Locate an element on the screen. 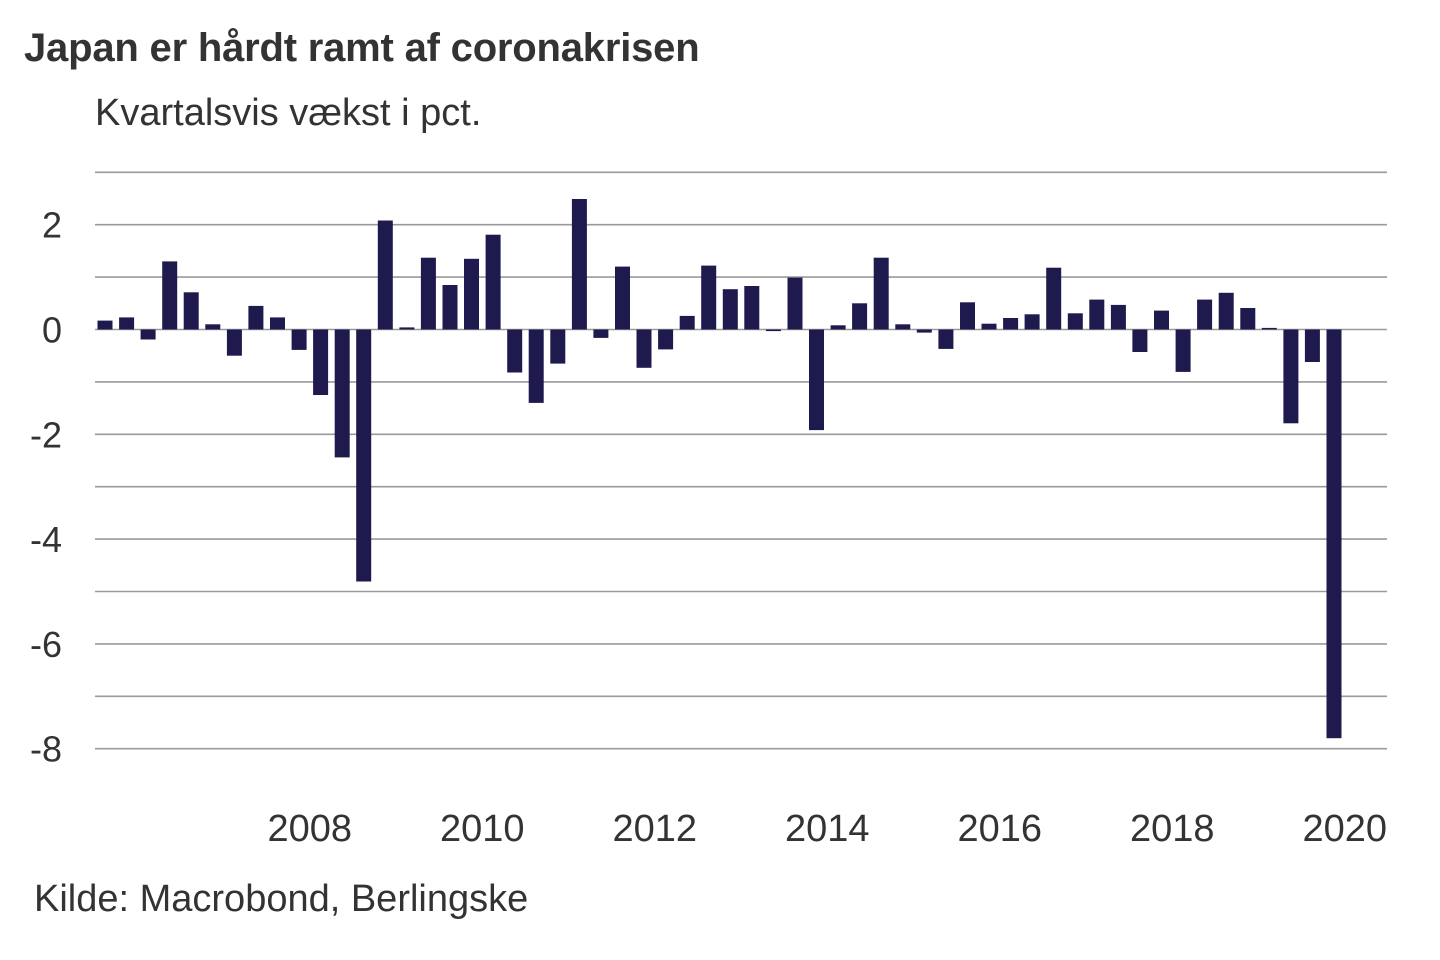 This screenshot has height=960, width=1440. bar-2015Q3 is located at coordinates (924, 331).